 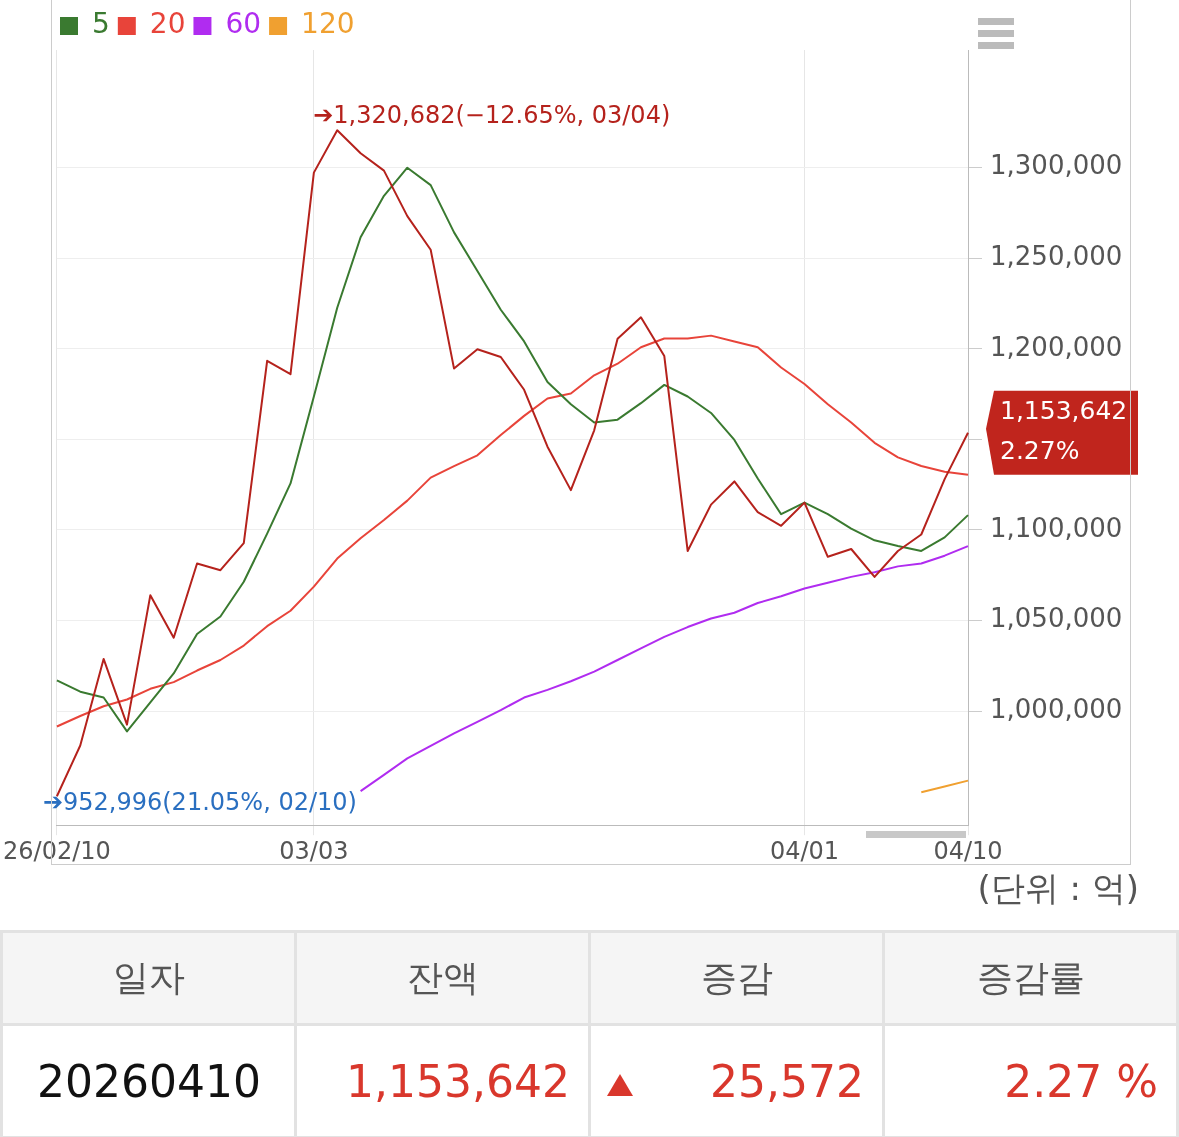 I want to click on text: 20260410, so click(x=148, y=1080).